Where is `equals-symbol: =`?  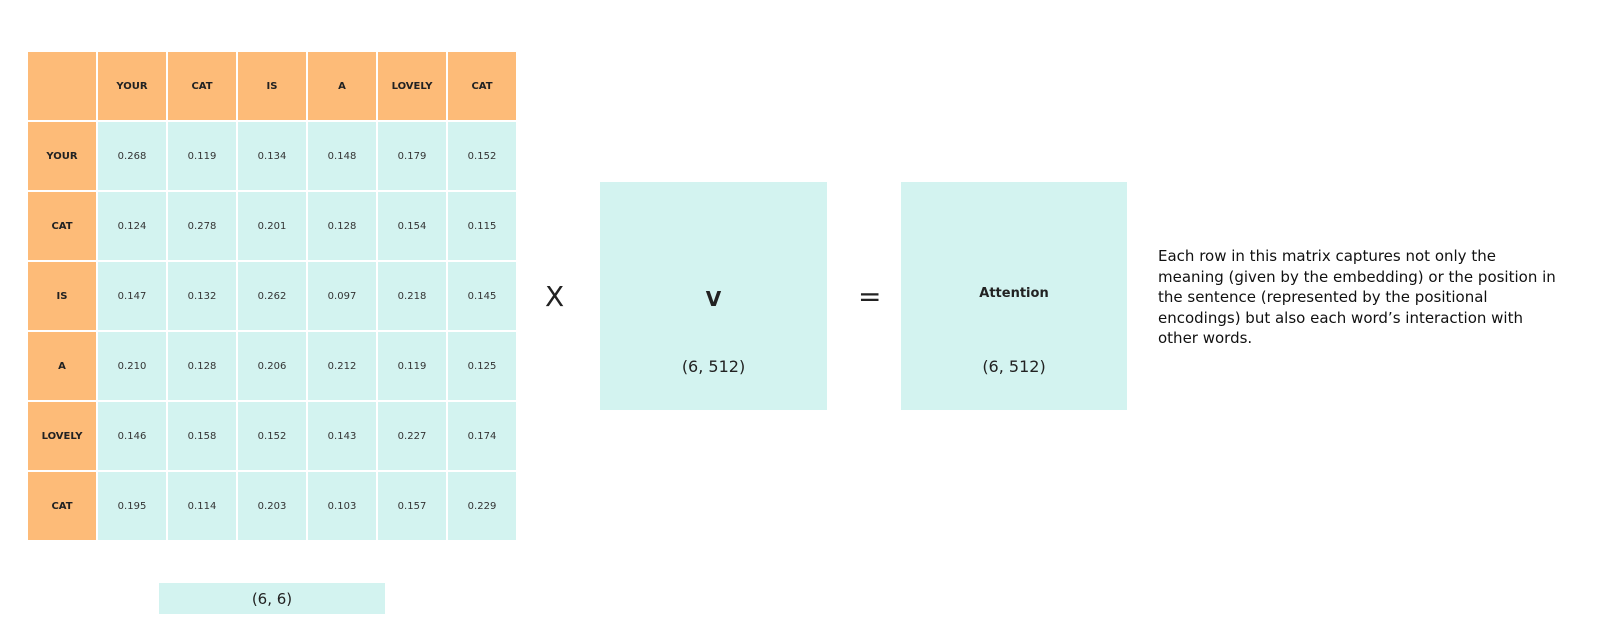
equals-symbol: = is located at coordinates (870, 296).